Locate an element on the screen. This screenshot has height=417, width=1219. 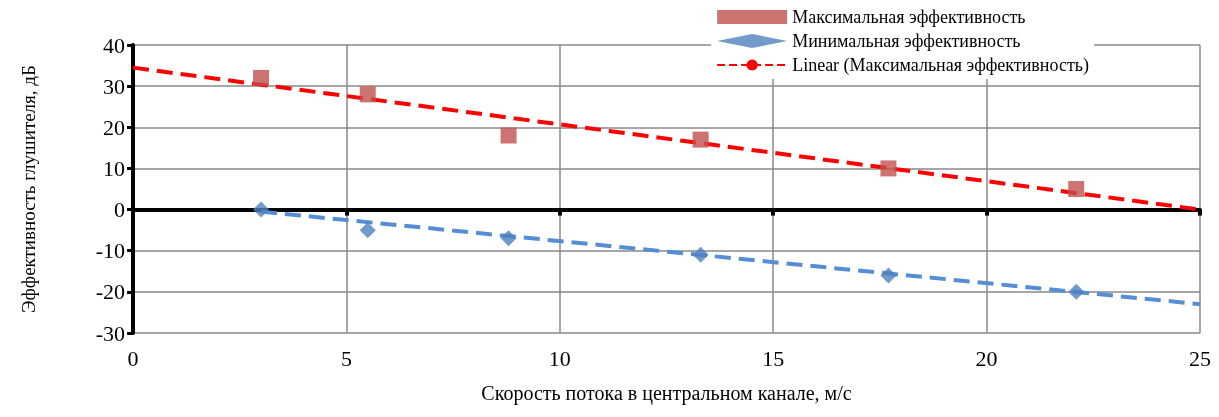
x-tick-label: 25 is located at coordinates (1200, 358).